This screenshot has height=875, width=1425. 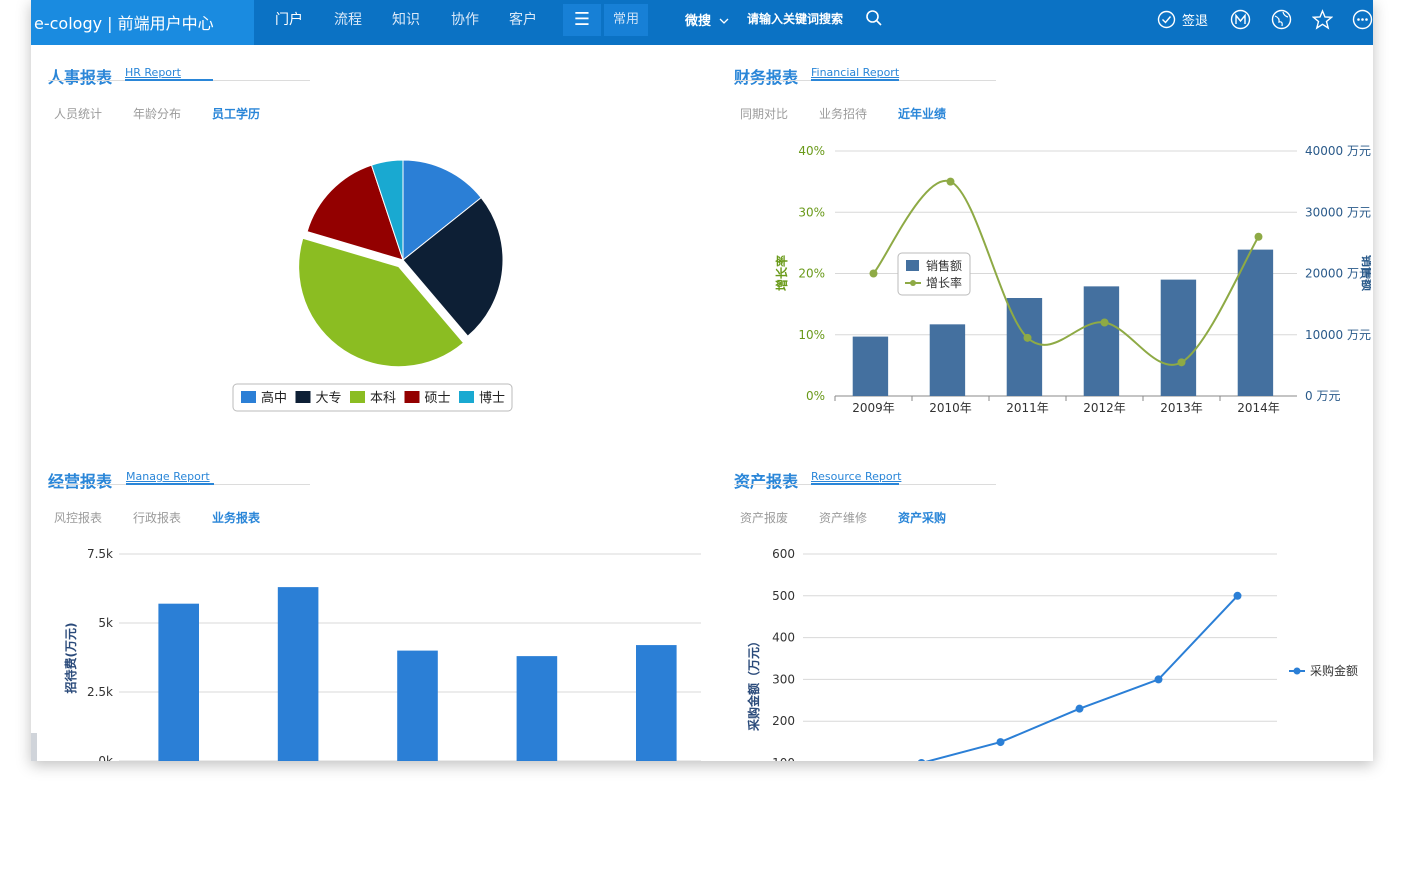 I want to click on tab-manage-business: 业务报表, so click(x=236, y=518).